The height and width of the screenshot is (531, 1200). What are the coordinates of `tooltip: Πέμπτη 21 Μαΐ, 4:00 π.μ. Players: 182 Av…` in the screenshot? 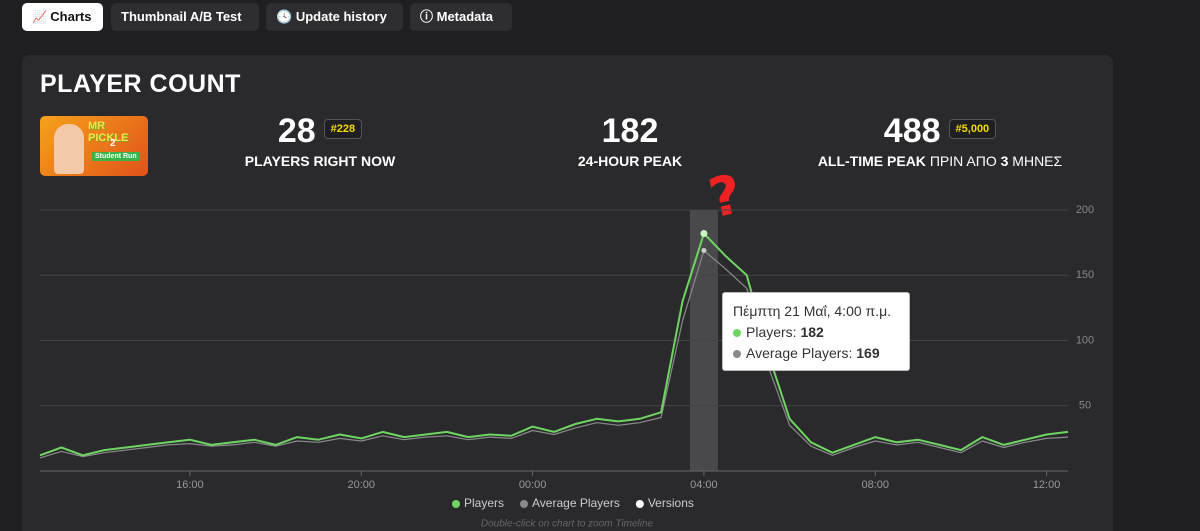 It's located at (816, 331).